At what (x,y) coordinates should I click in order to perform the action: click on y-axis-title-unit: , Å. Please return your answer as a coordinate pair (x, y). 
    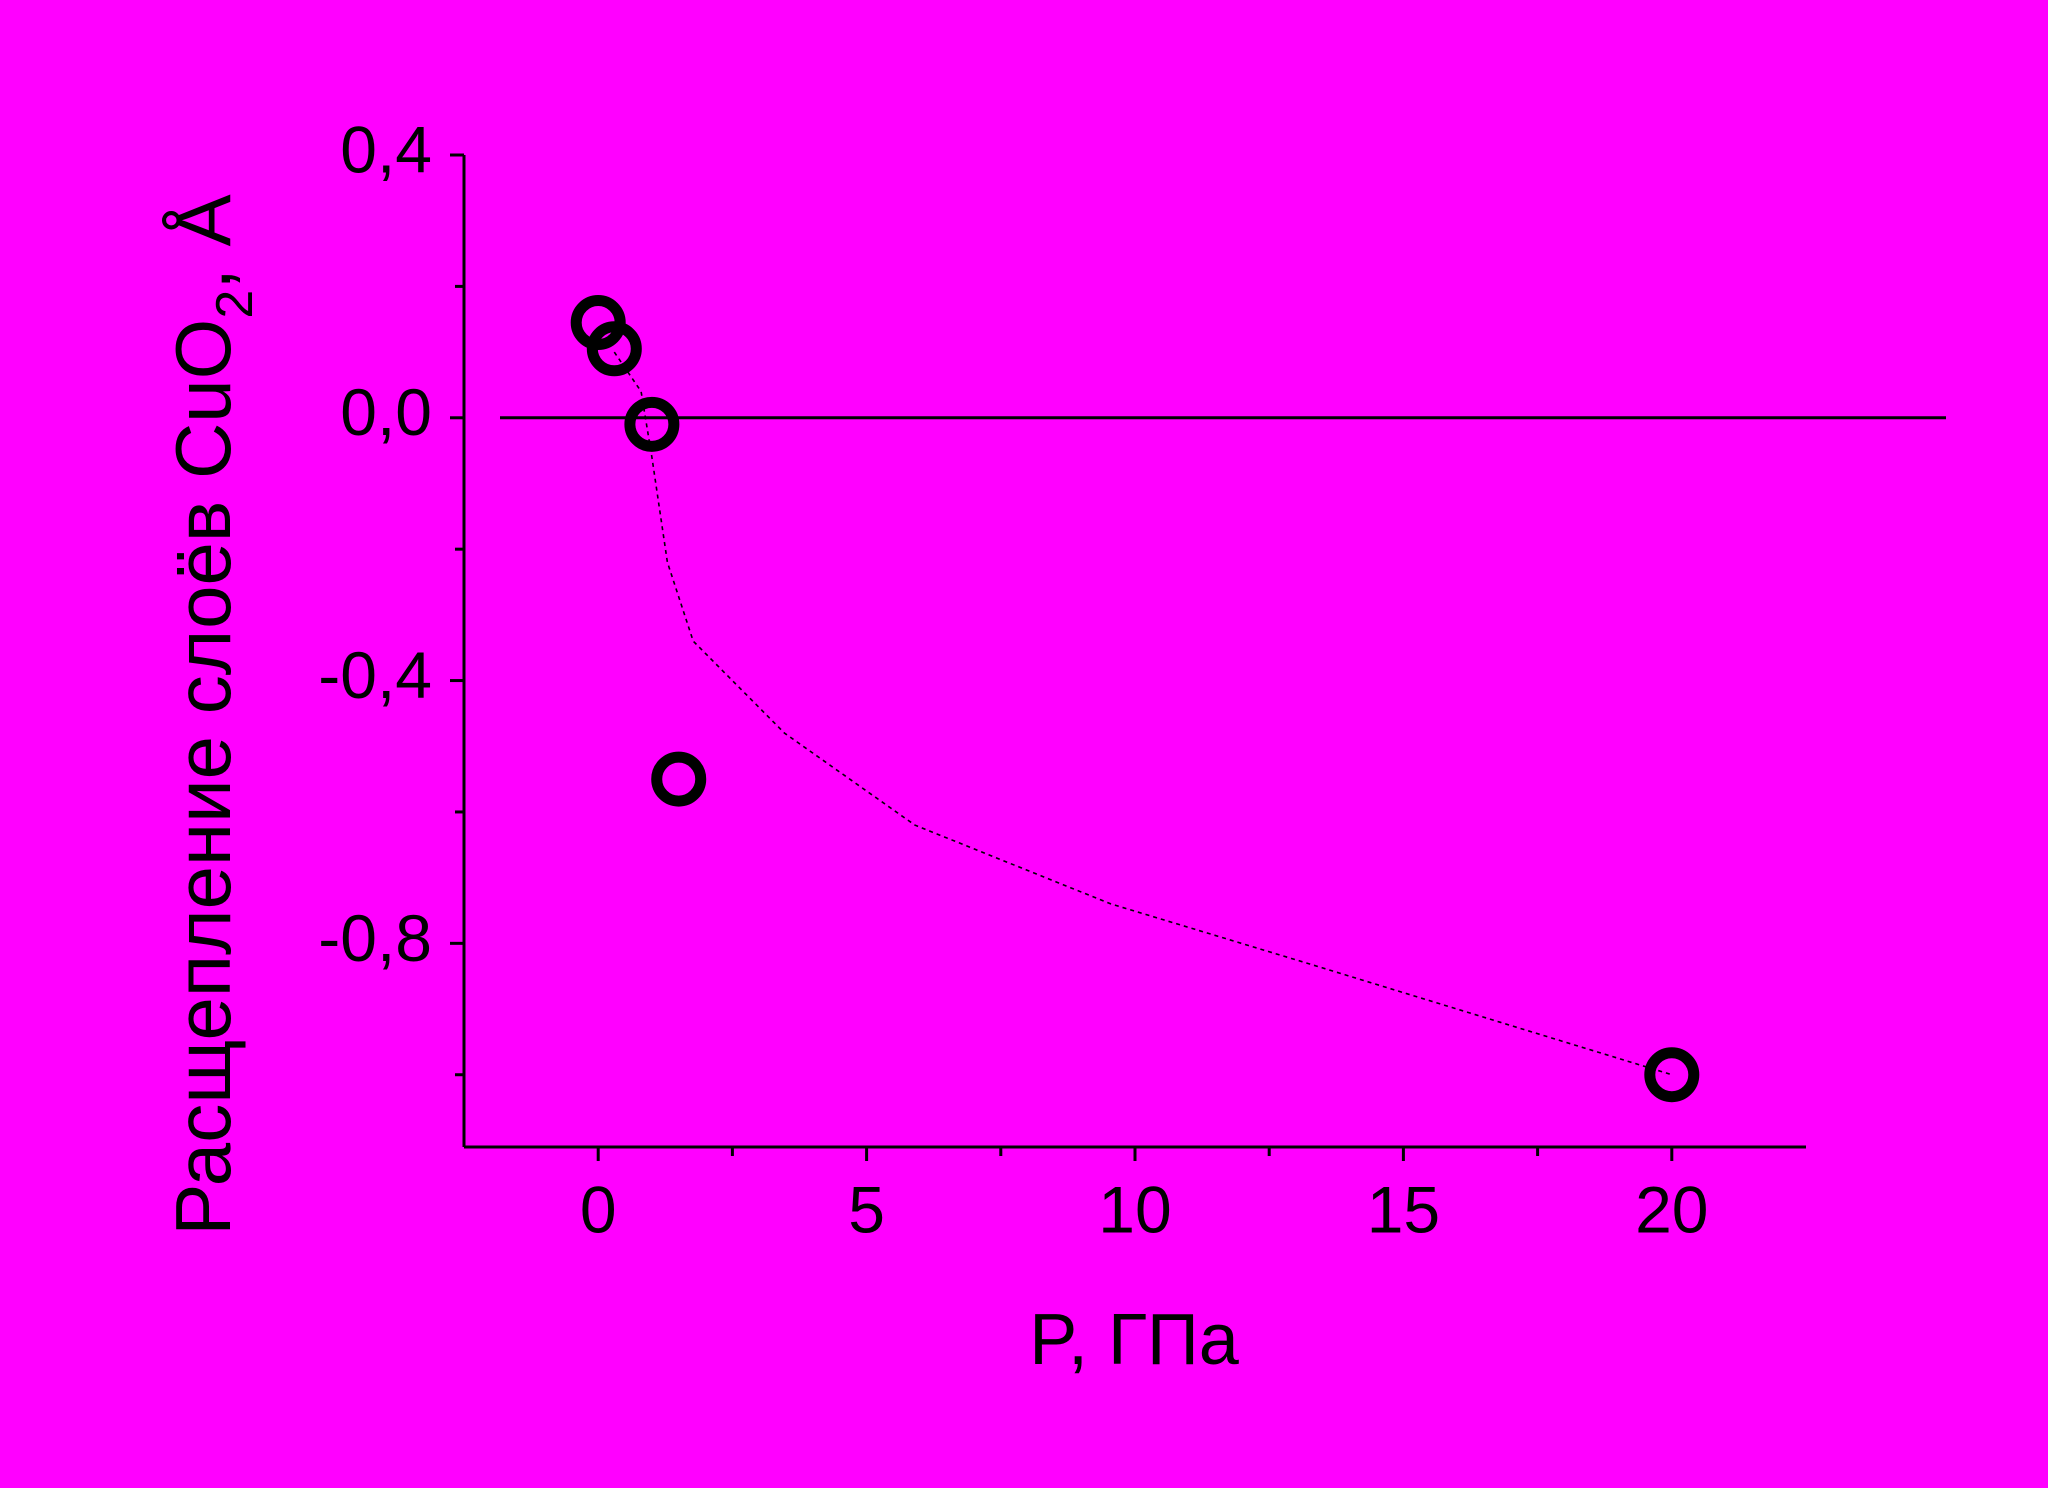
    Looking at the image, I should click on (203, 241).